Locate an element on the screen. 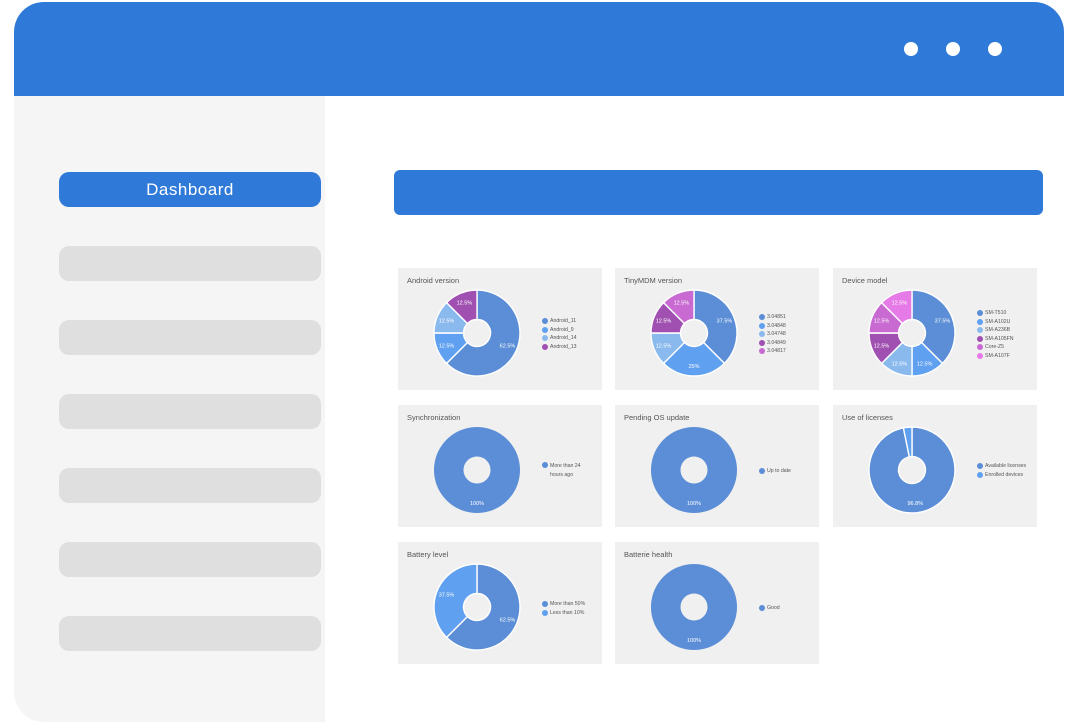 Image resolution: width=1080 pixels, height=725 pixels. legend-item: SM-A105FN is located at coordinates (995, 339).